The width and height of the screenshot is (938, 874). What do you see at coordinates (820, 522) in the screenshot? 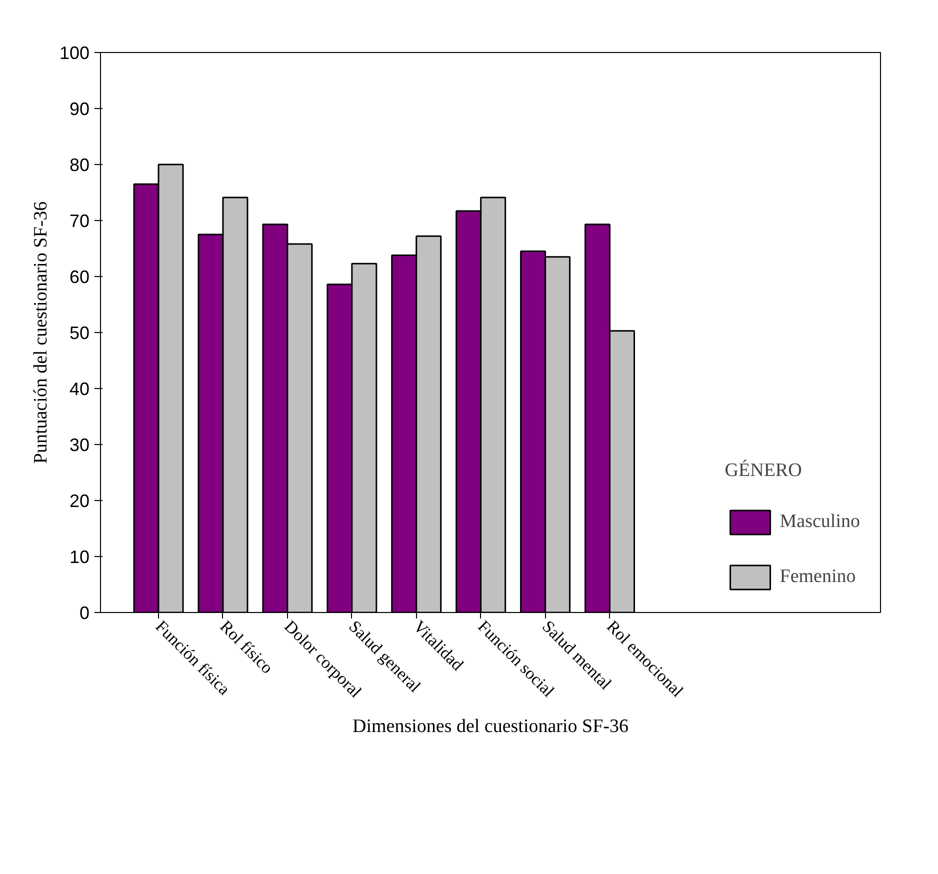
I see `legend-label: Masculino` at bounding box center [820, 522].